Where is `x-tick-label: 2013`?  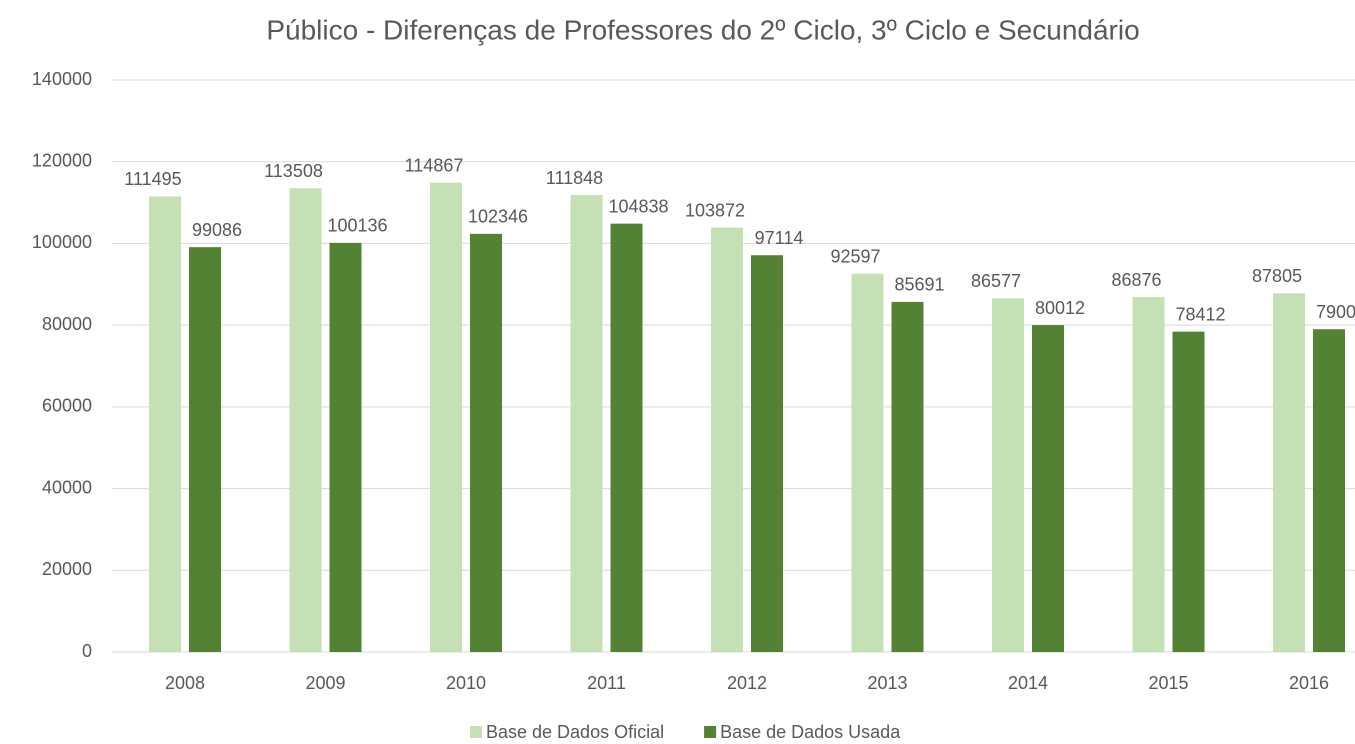 x-tick-label: 2013 is located at coordinates (887, 683).